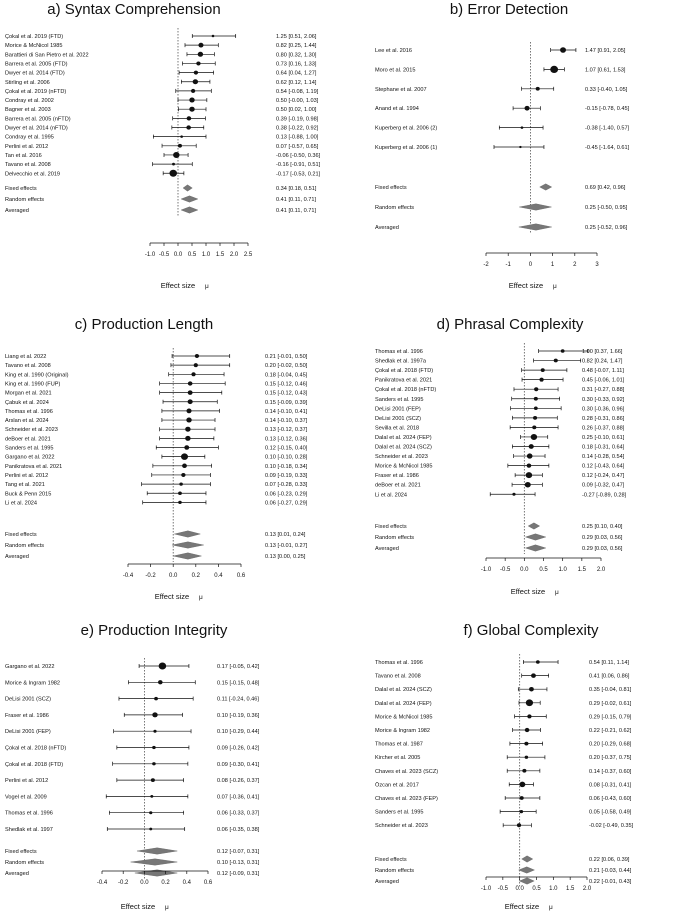 Image resolution: width=685 pixels, height=920 pixels. What do you see at coordinates (286, 384) in the screenshot?
I see `study-ci-text: 0.15 [-0.12, 0.46]` at bounding box center [286, 384].